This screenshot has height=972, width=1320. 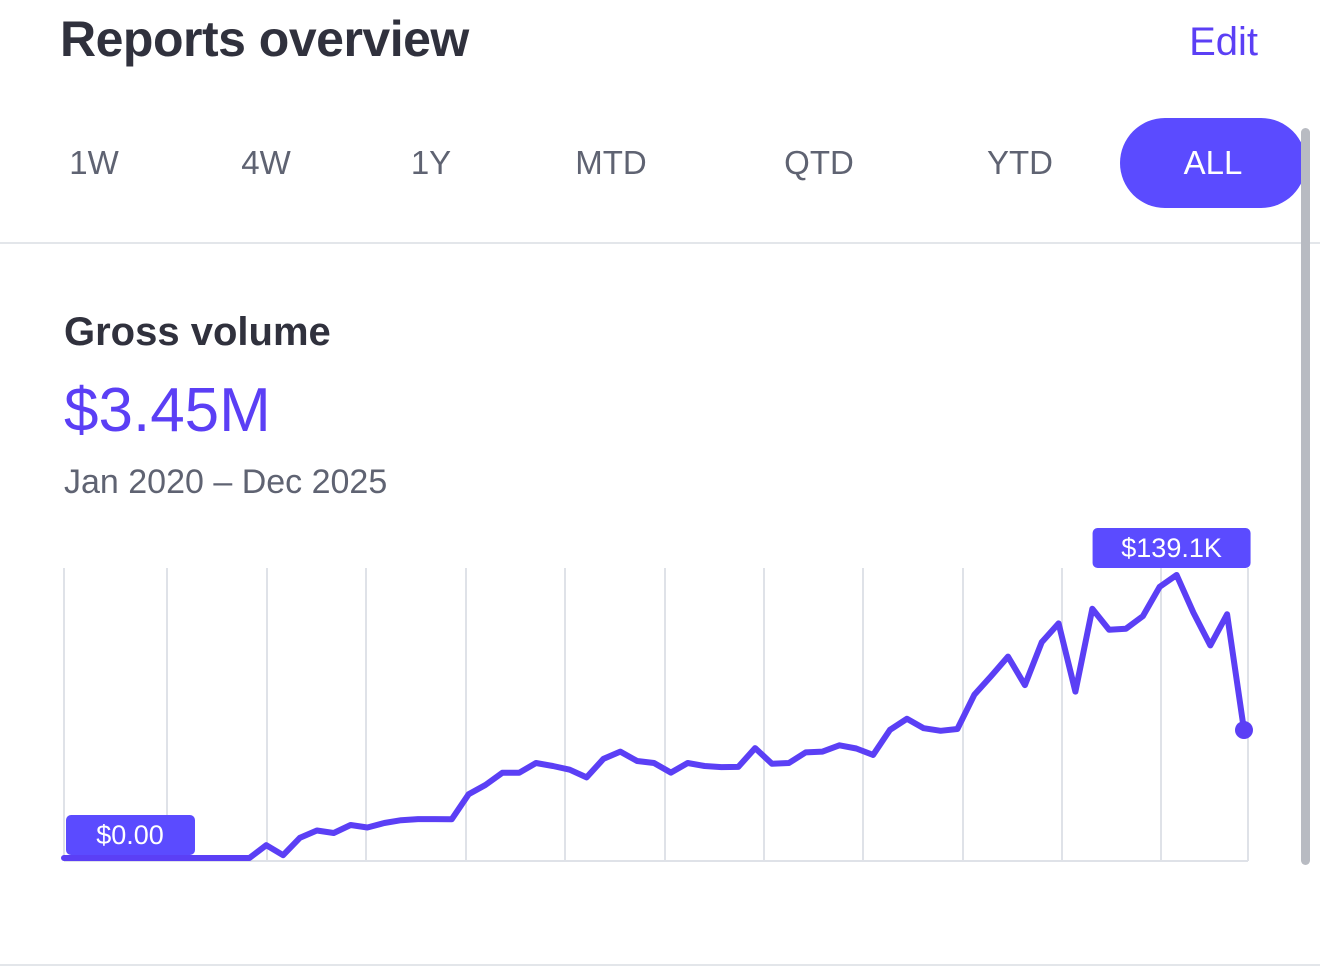 I want to click on tab-qtd: QTD, so click(x=819, y=162).